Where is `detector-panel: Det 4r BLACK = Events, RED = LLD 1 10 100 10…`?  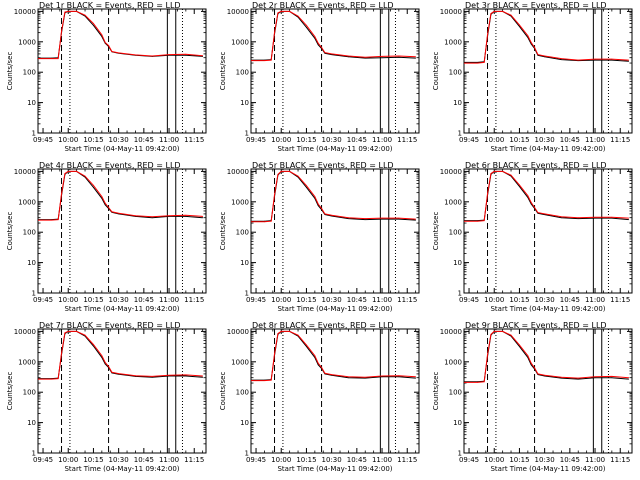 detector-panel: Det 4r BLACK = Events, RED = LLD 1 10 100 10… is located at coordinates (106, 240).